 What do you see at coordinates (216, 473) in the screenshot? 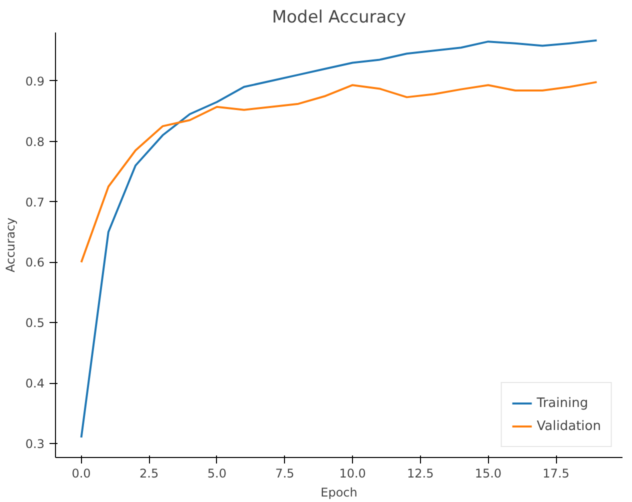
I see `x-tick-label: 5.0` at bounding box center [216, 473].